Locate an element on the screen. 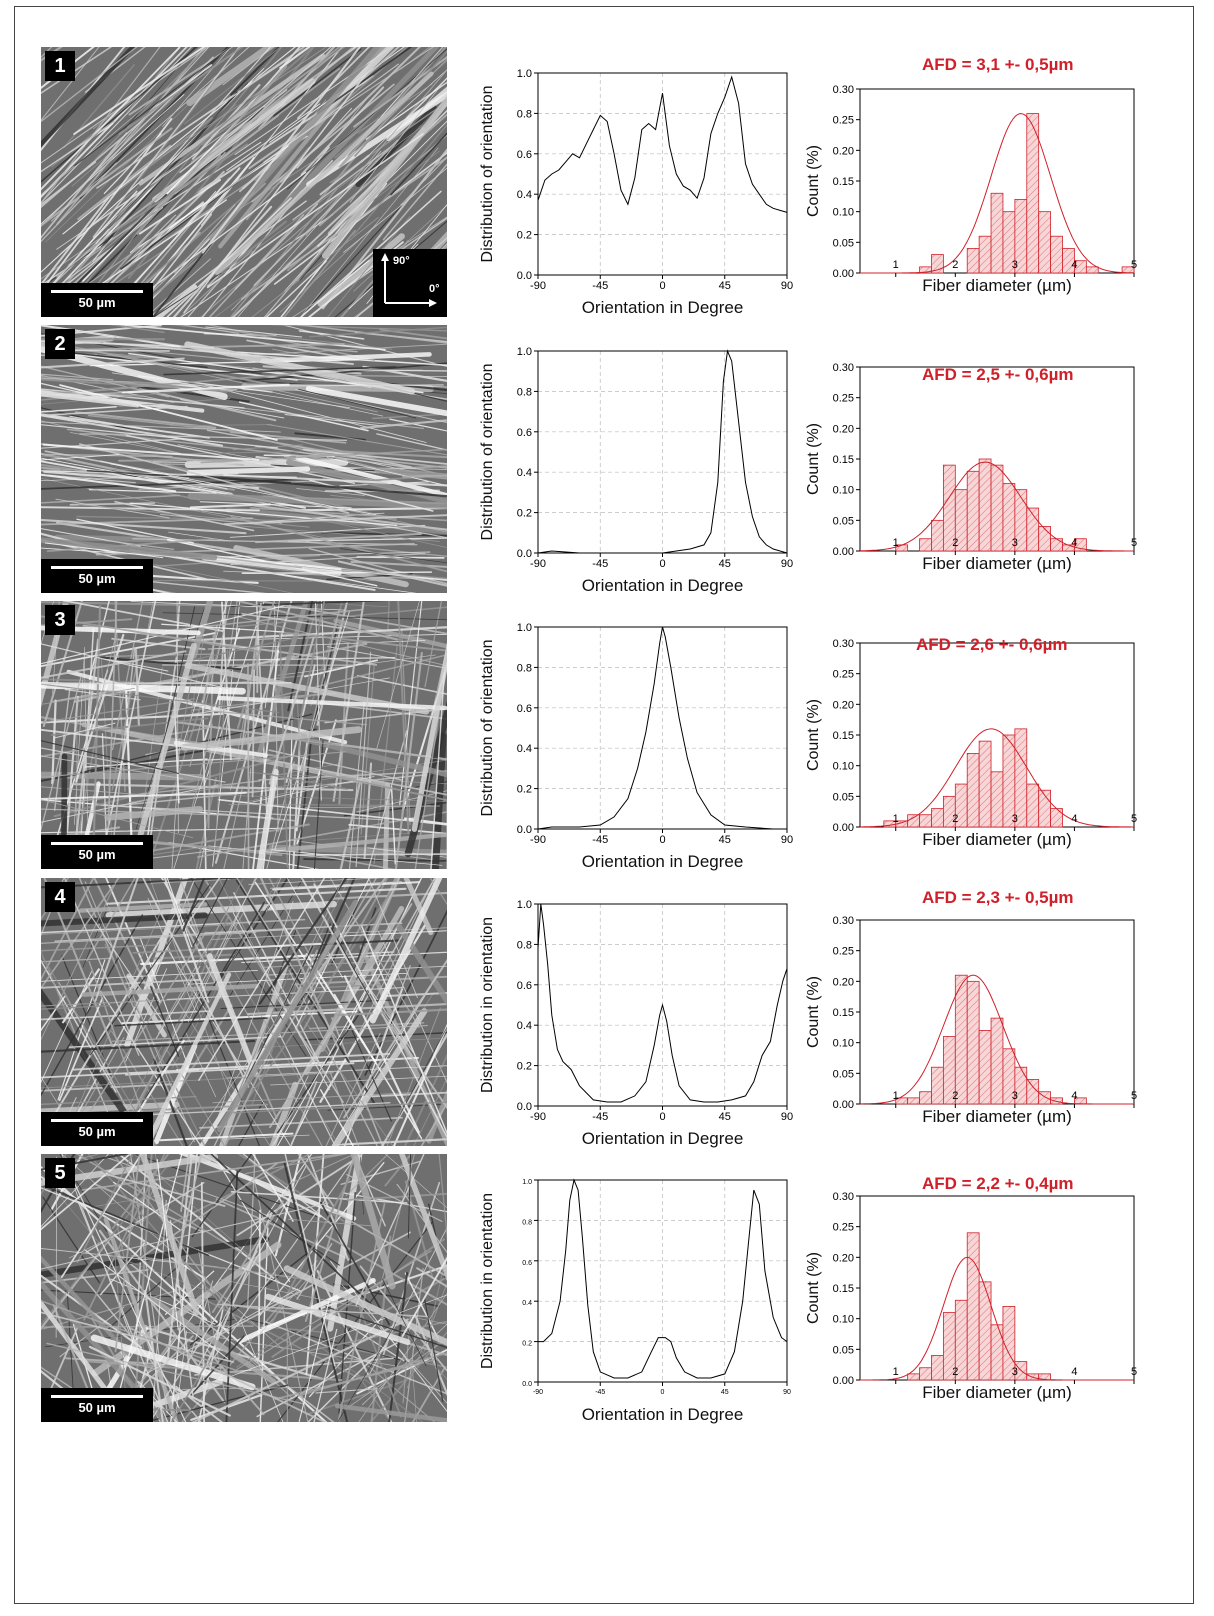  y-tick-label: 0.4 is located at coordinates (524, 473).